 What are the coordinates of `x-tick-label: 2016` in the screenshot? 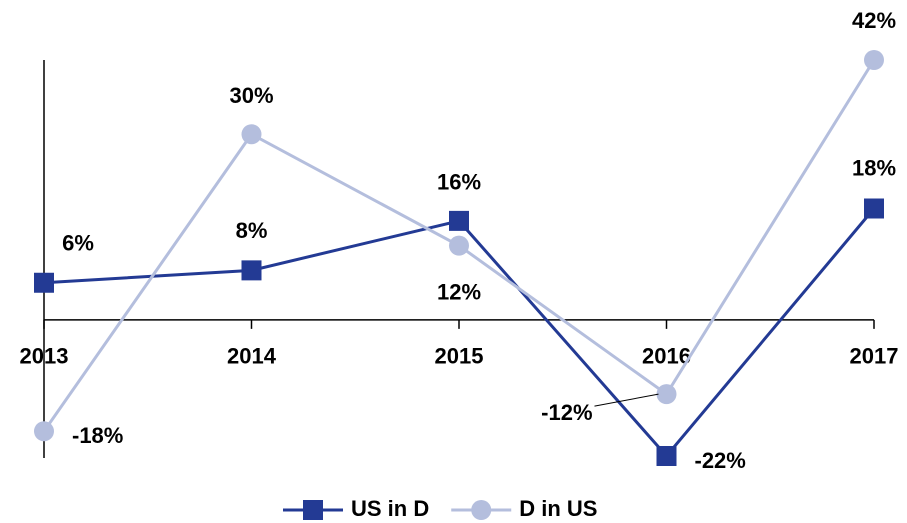 It's located at (666, 356).